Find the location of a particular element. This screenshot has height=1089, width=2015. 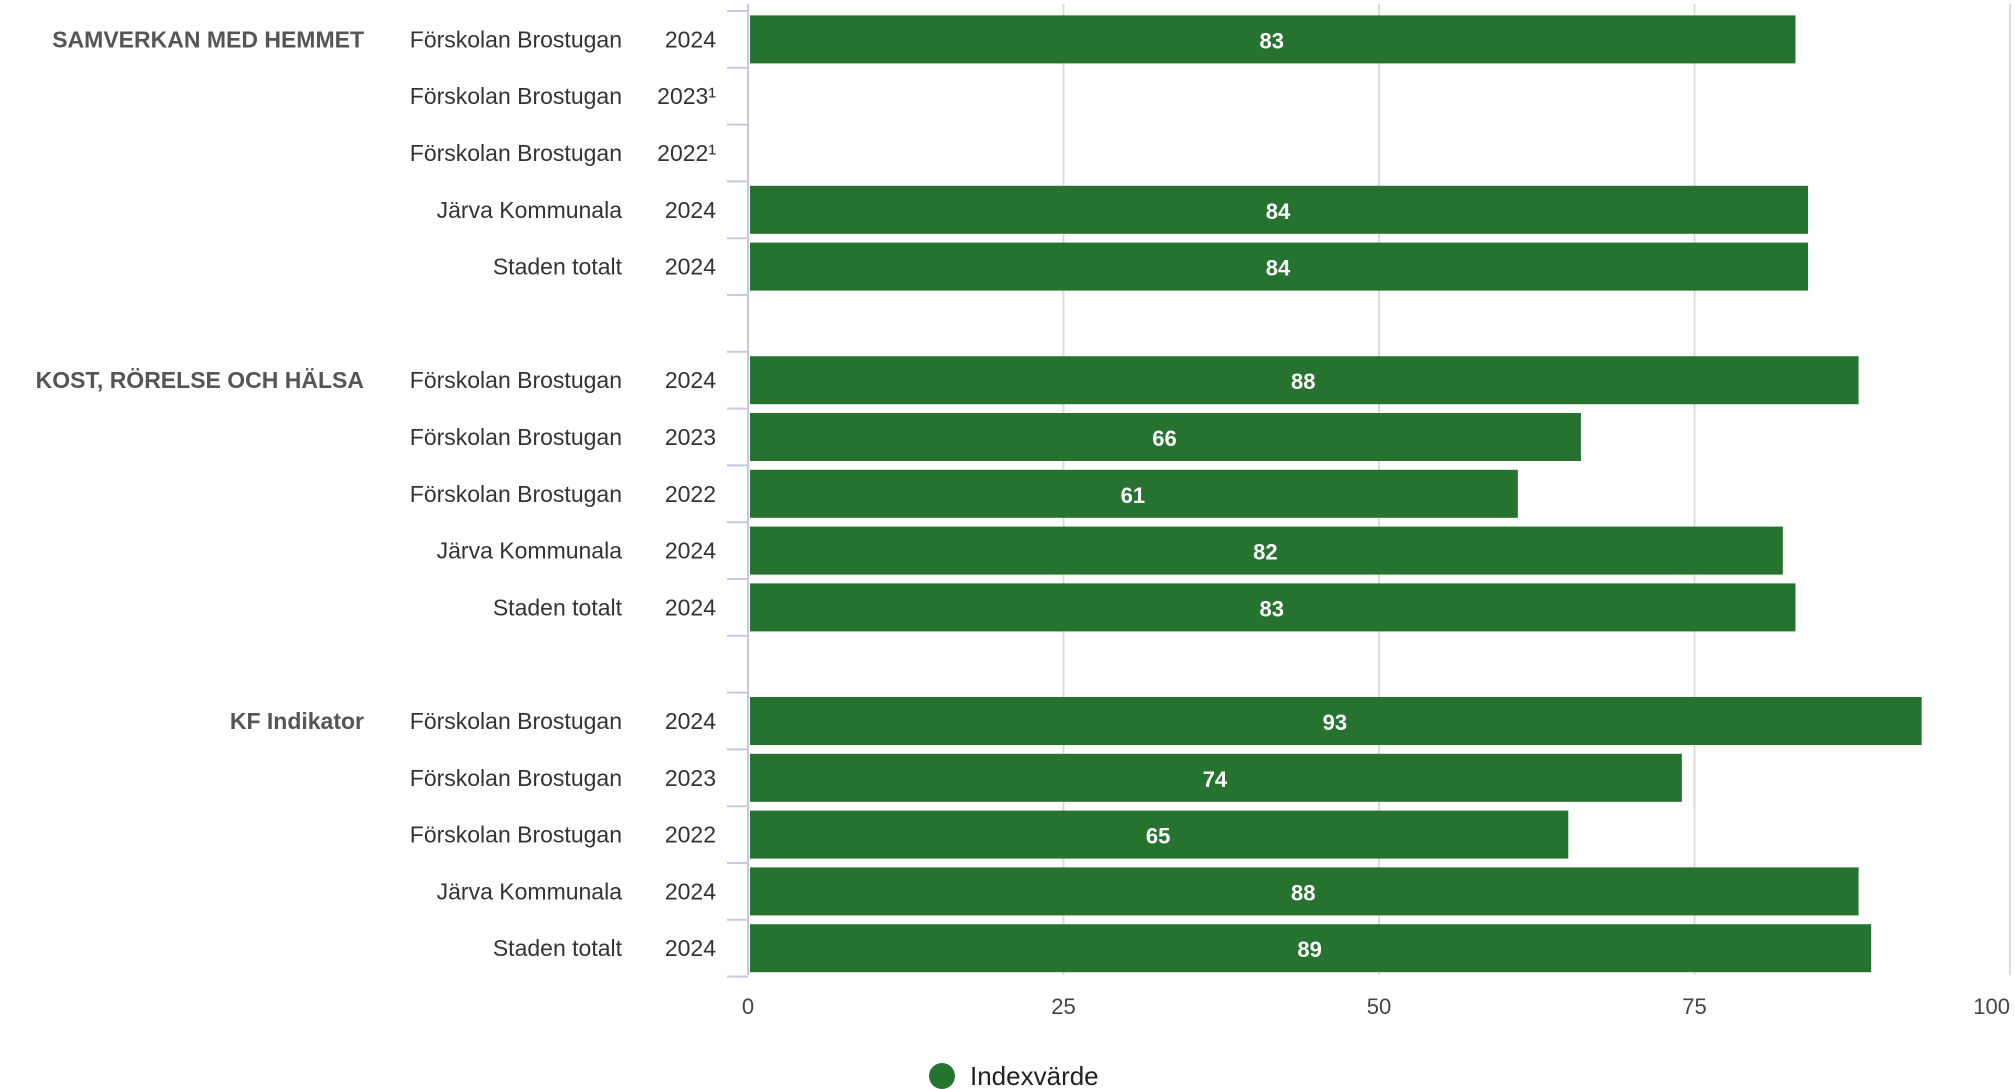

x-tick-label: 50 is located at coordinates (1379, 1006).